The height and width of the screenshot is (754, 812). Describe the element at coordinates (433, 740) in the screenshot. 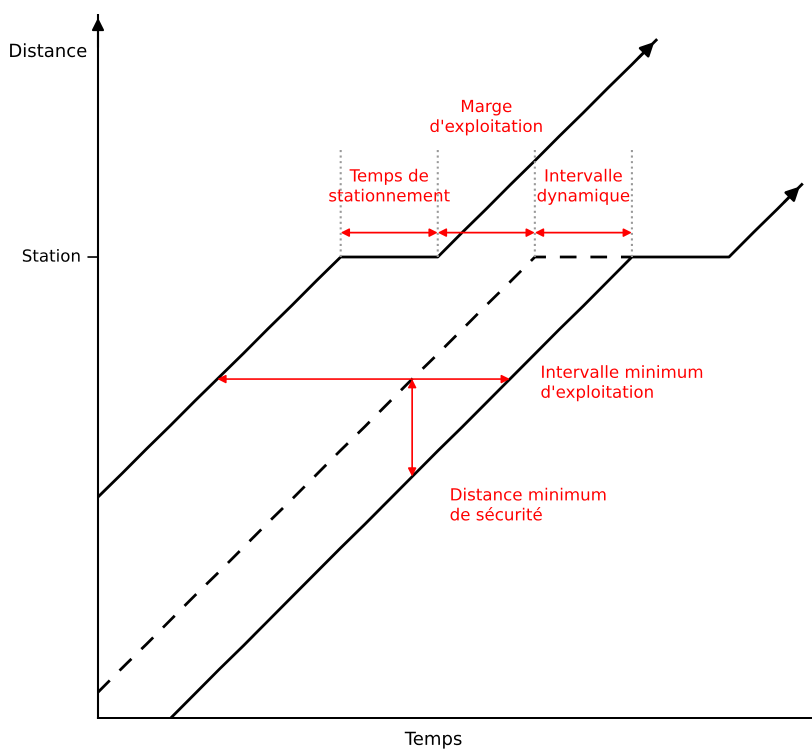

I see `x-axis-title: Temps` at that location.